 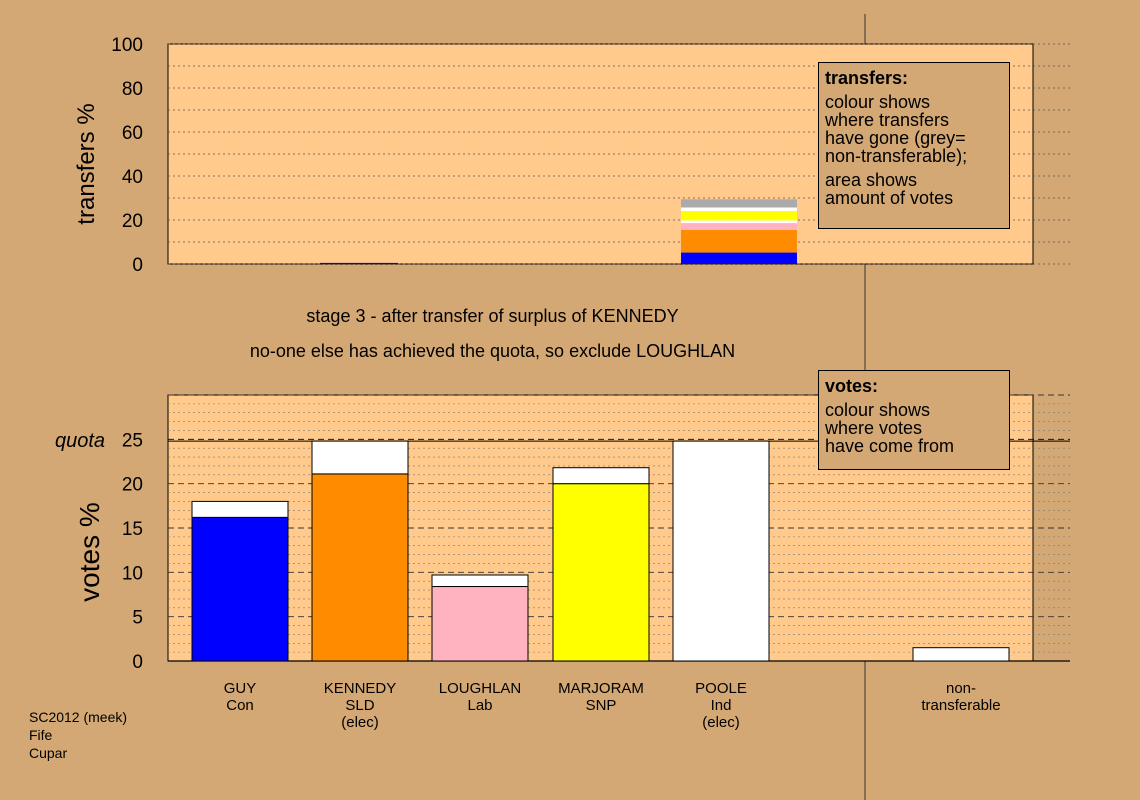 I want to click on transfers-legend-line: colour shows, so click(x=878, y=102).